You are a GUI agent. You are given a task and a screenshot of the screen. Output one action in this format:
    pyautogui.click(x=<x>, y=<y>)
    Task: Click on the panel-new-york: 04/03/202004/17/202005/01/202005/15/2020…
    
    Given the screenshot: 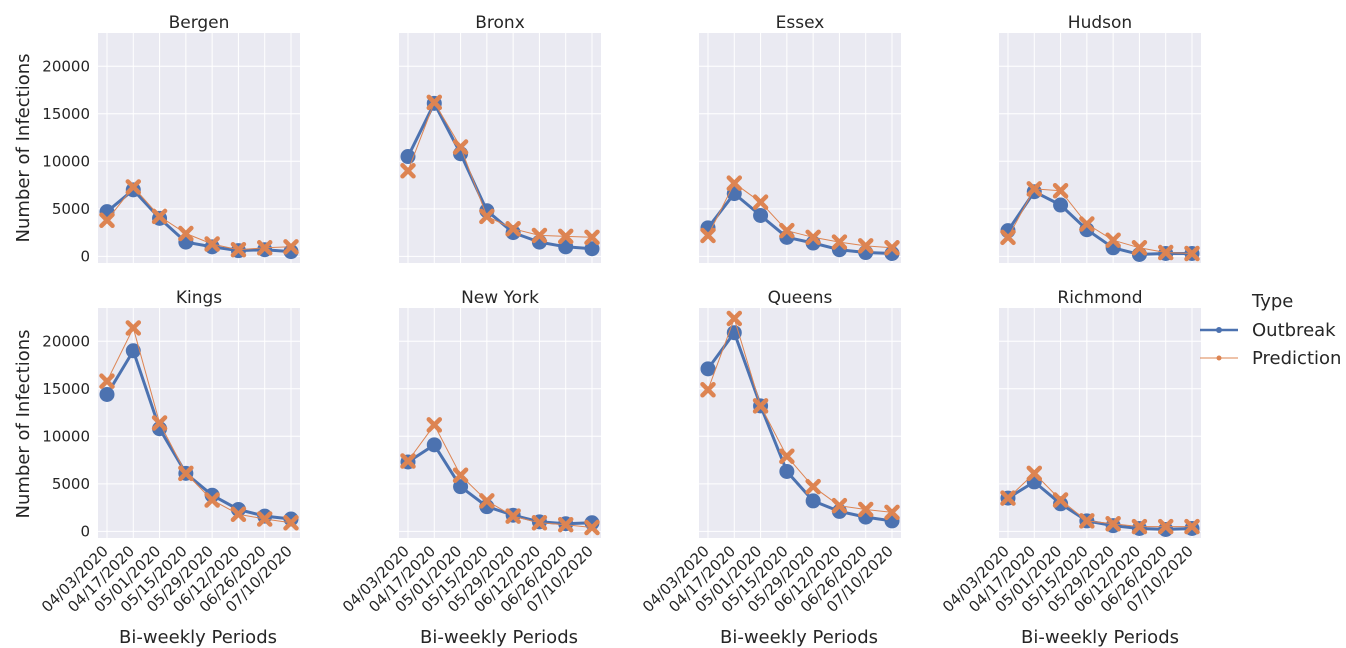 What is the action you would take?
    pyautogui.click(x=470, y=452)
    